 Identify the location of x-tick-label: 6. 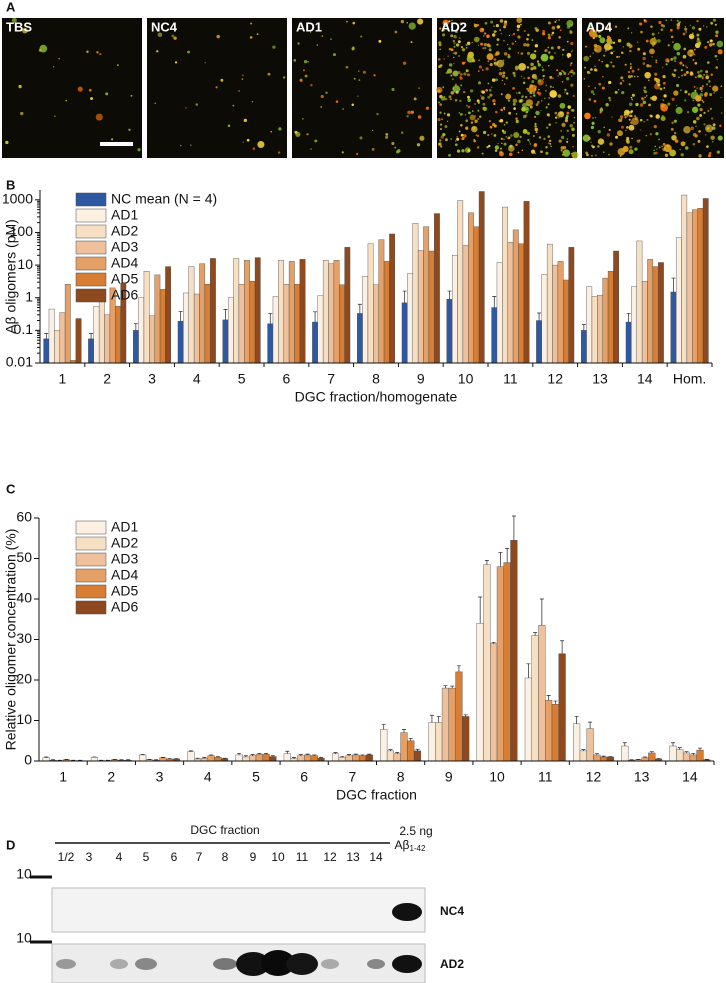
(287, 379).